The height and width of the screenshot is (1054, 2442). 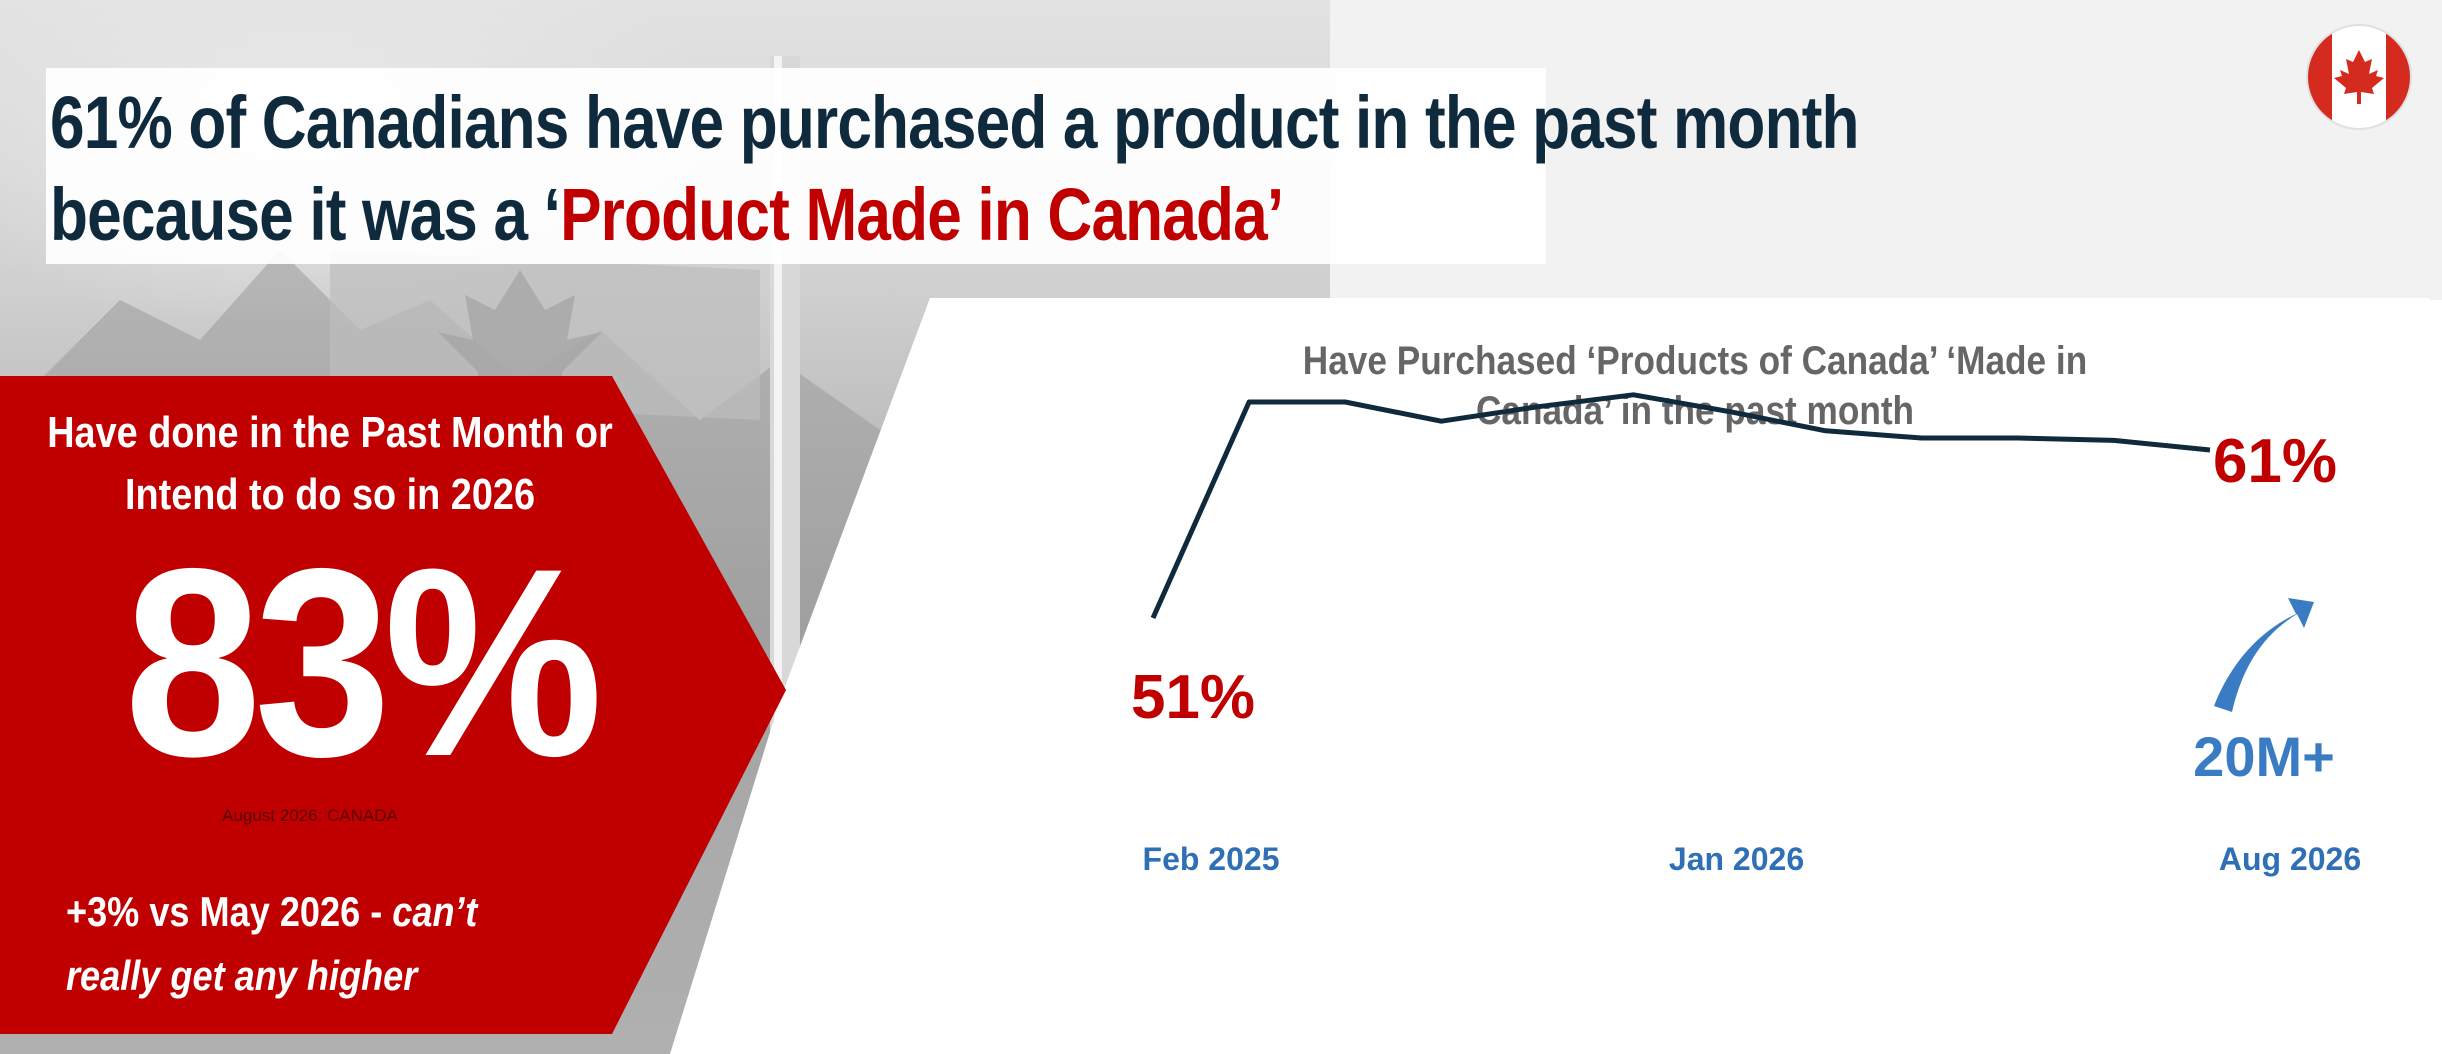 What do you see at coordinates (520, 336) in the screenshot?
I see `background-maple-leaf` at bounding box center [520, 336].